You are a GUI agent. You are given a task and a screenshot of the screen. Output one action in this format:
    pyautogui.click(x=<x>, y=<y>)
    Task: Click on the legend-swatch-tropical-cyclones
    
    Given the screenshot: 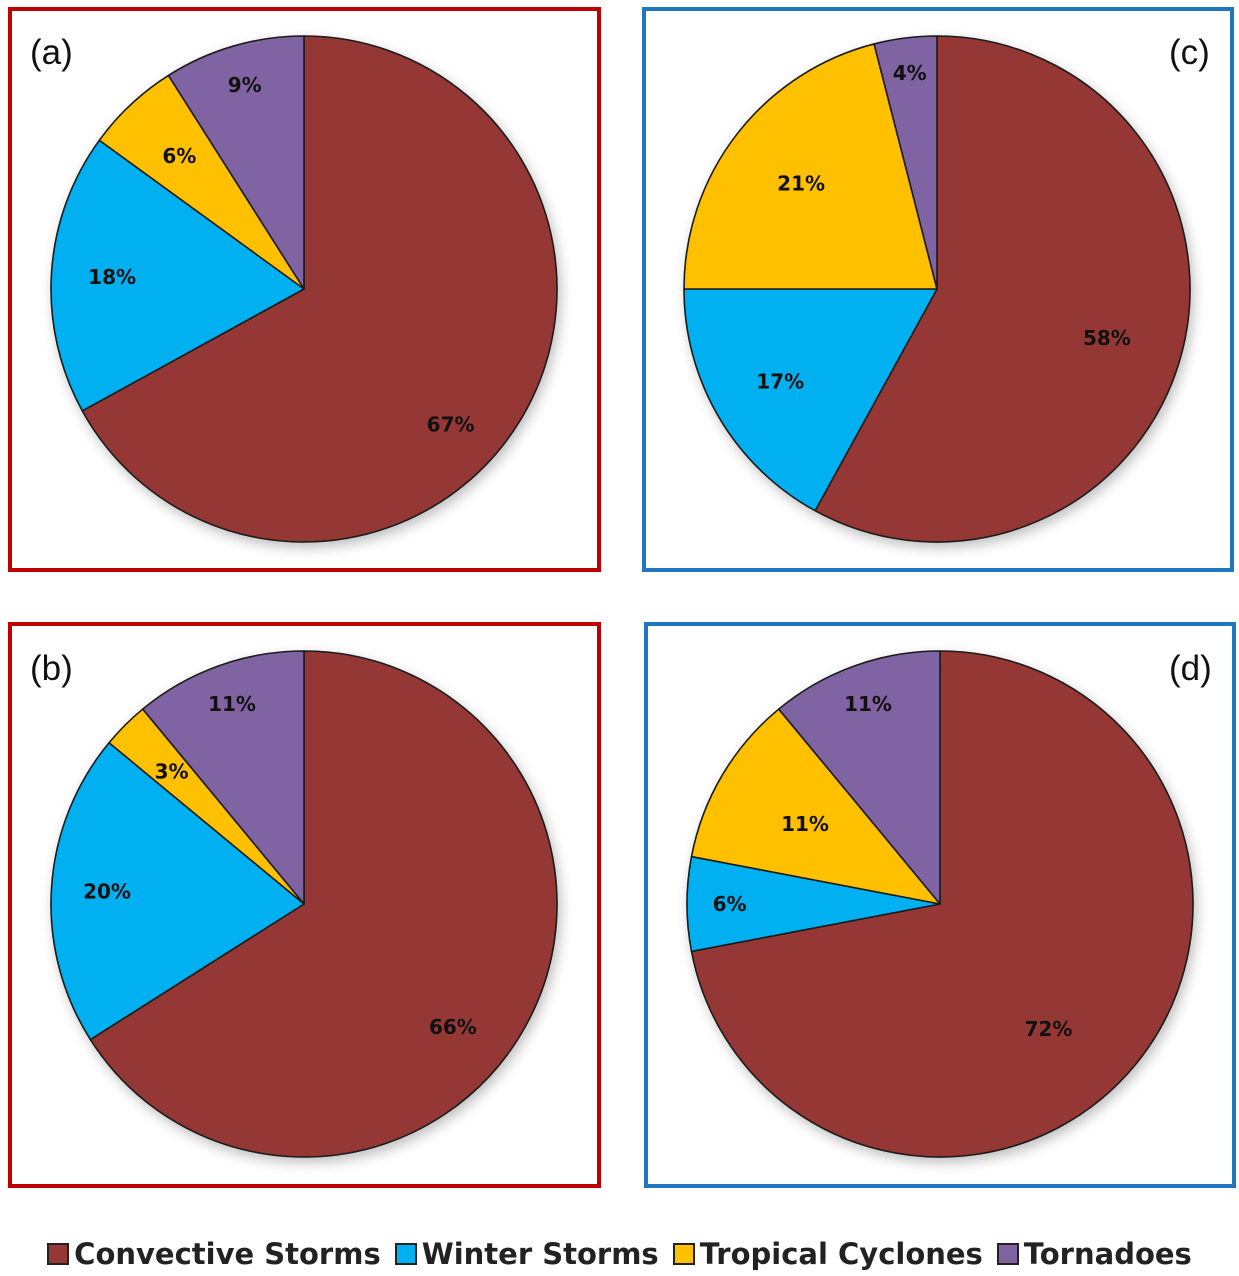 What is the action you would take?
    pyautogui.click(x=683, y=1254)
    